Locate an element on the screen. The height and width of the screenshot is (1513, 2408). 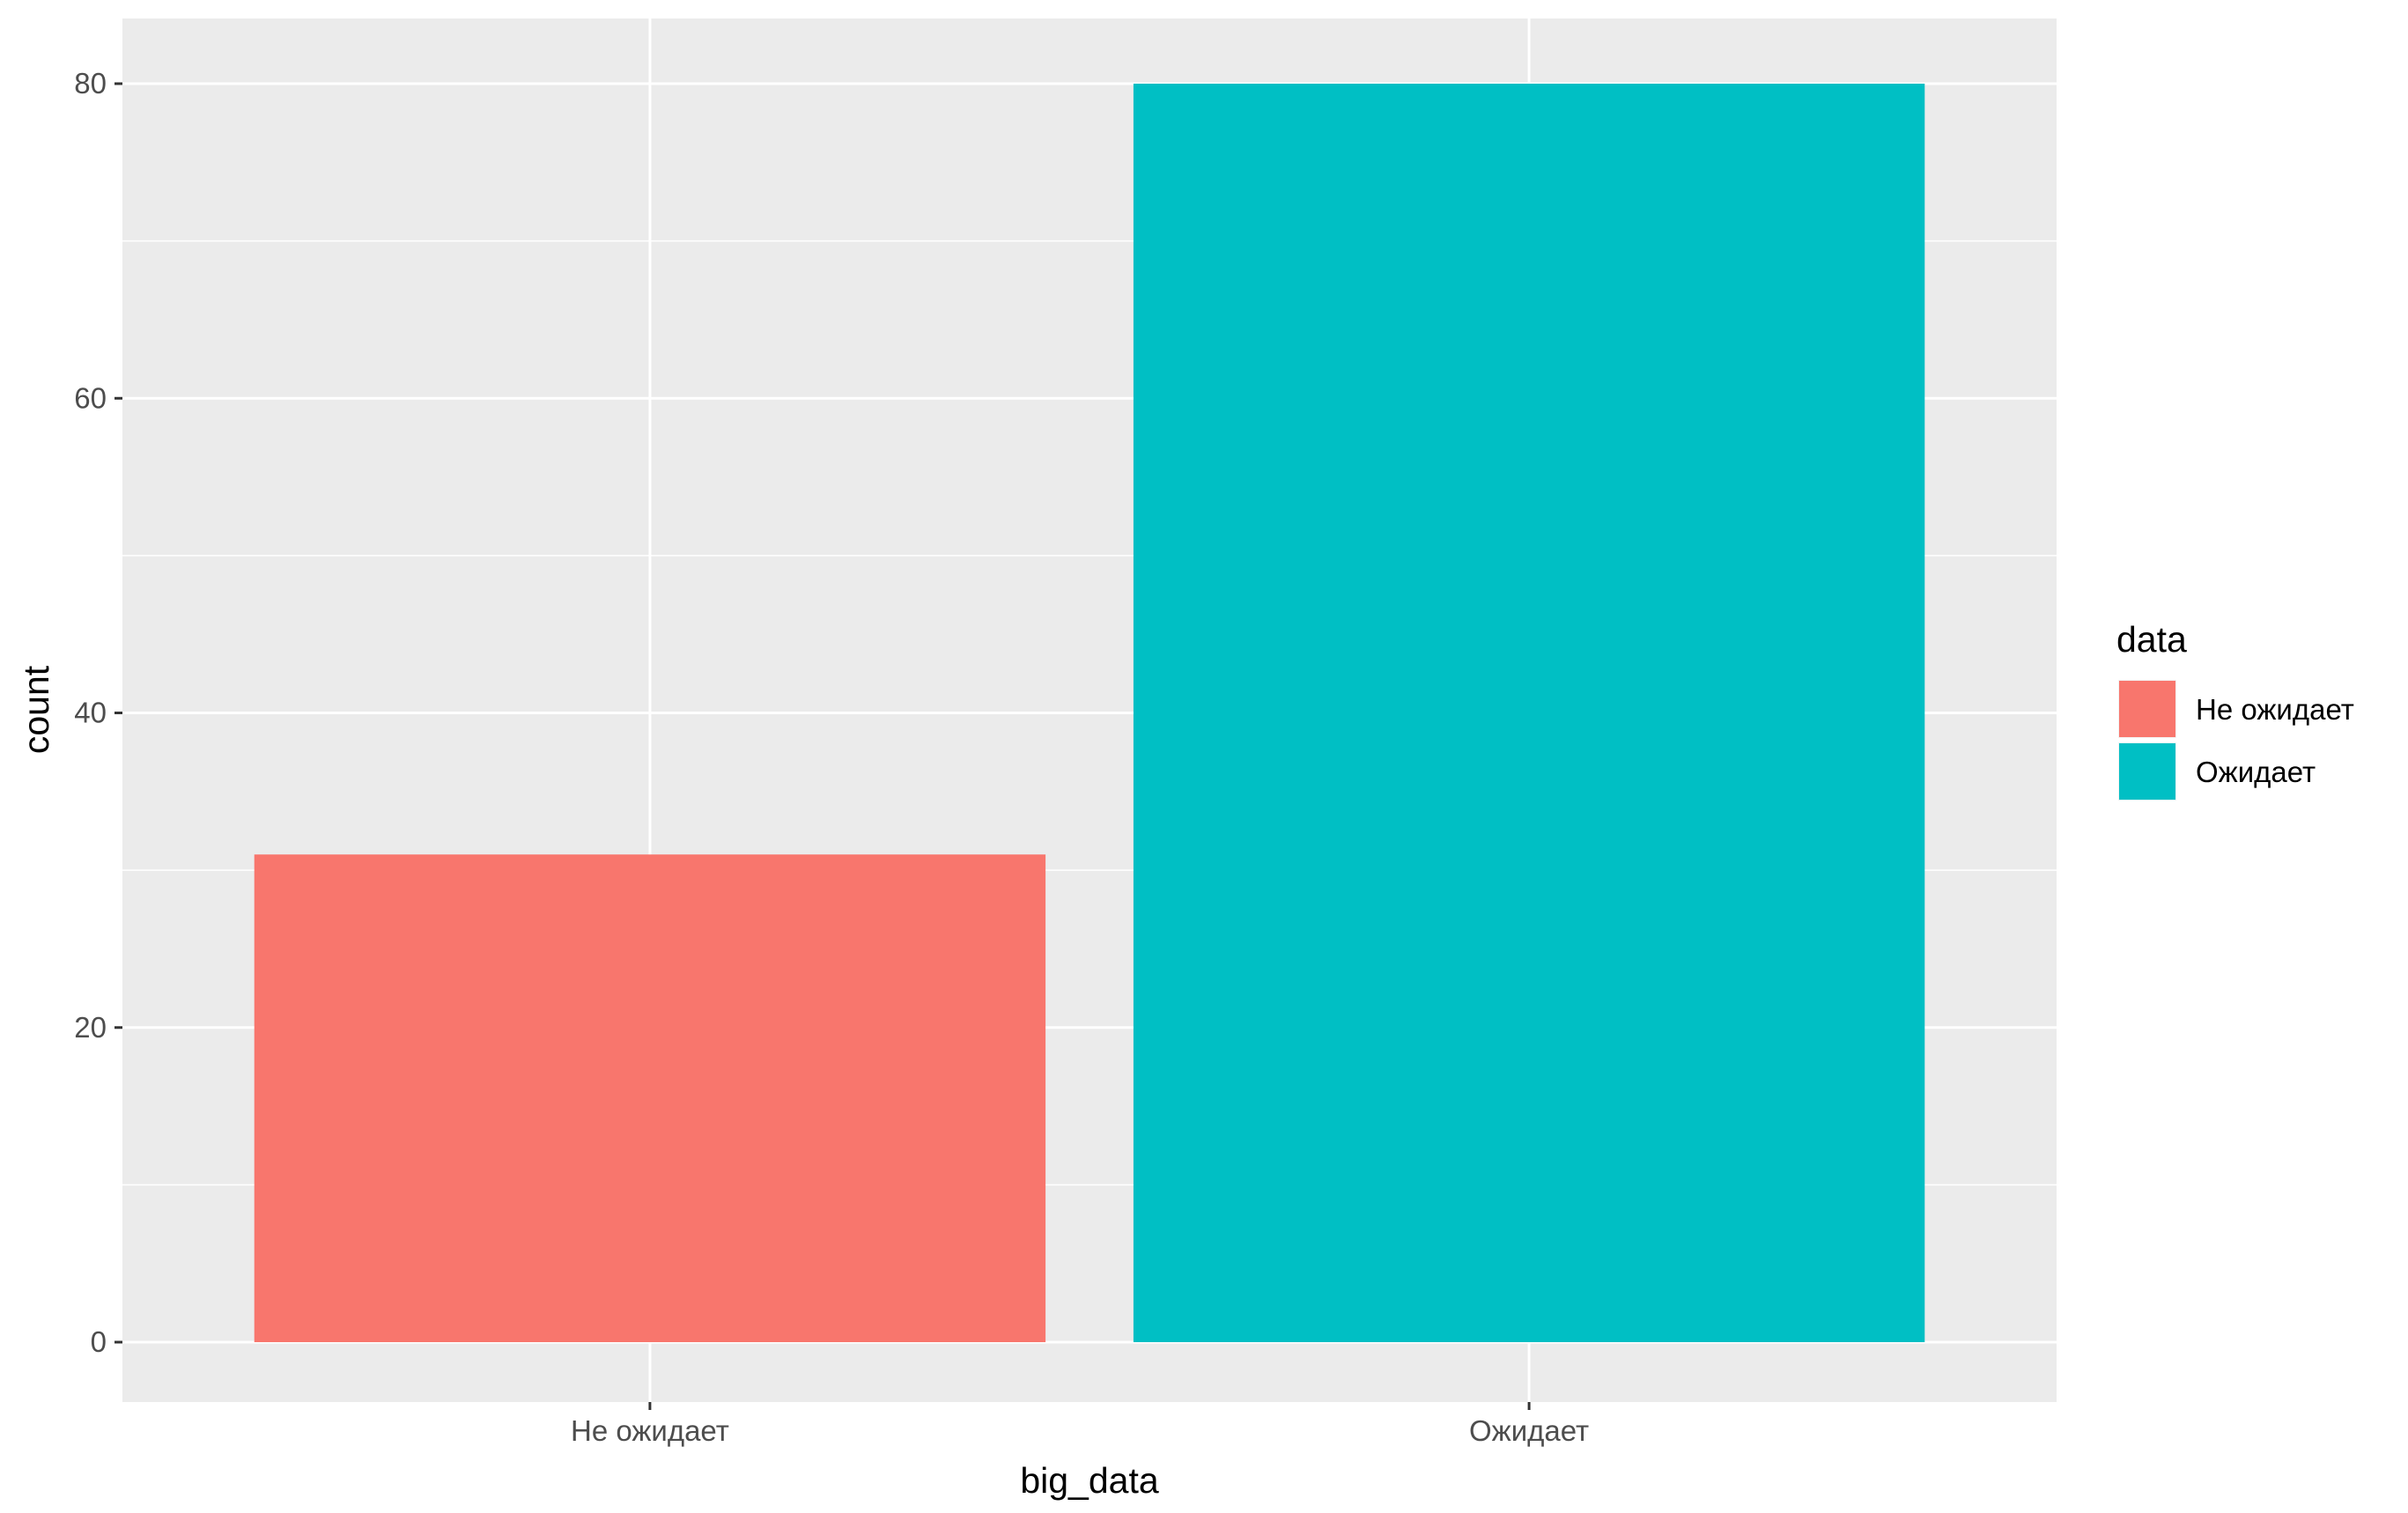
x-tick-label: Ожидает is located at coordinates (1529, 1430).